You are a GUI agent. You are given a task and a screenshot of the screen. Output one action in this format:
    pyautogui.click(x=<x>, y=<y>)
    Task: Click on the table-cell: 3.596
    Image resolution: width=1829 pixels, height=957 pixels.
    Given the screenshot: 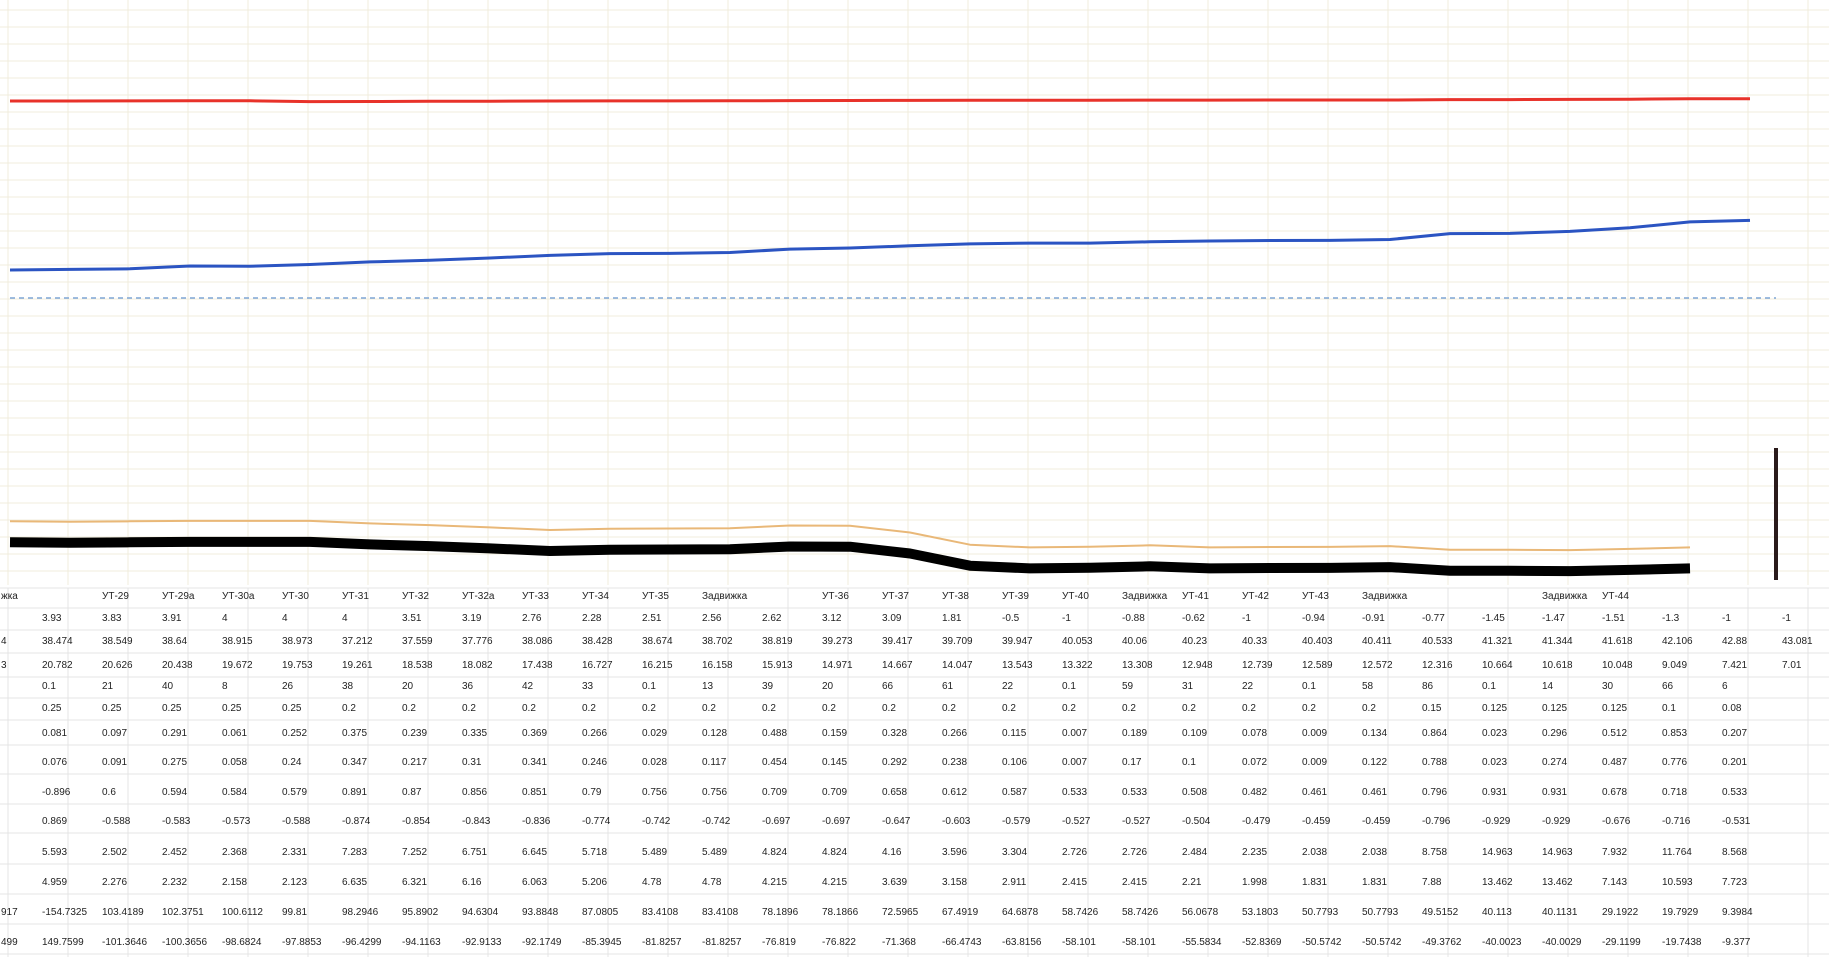 What is the action you would take?
    pyautogui.click(x=954, y=852)
    